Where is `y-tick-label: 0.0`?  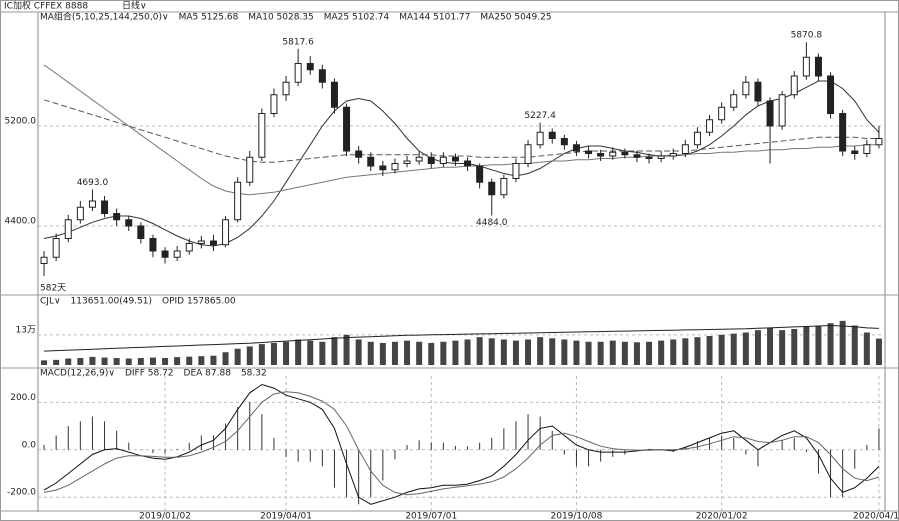 y-tick-label: 0.0 is located at coordinates (29, 445).